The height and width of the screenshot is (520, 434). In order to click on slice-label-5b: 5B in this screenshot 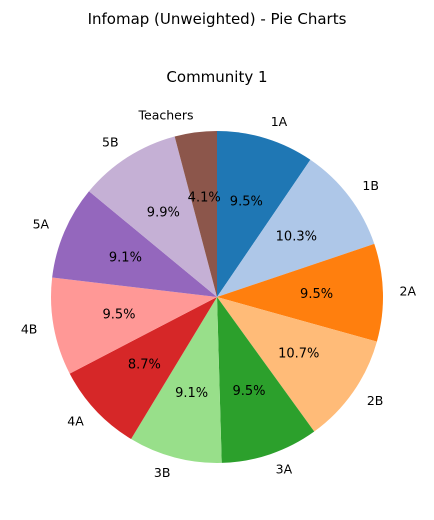, I will do `click(110, 142)`.